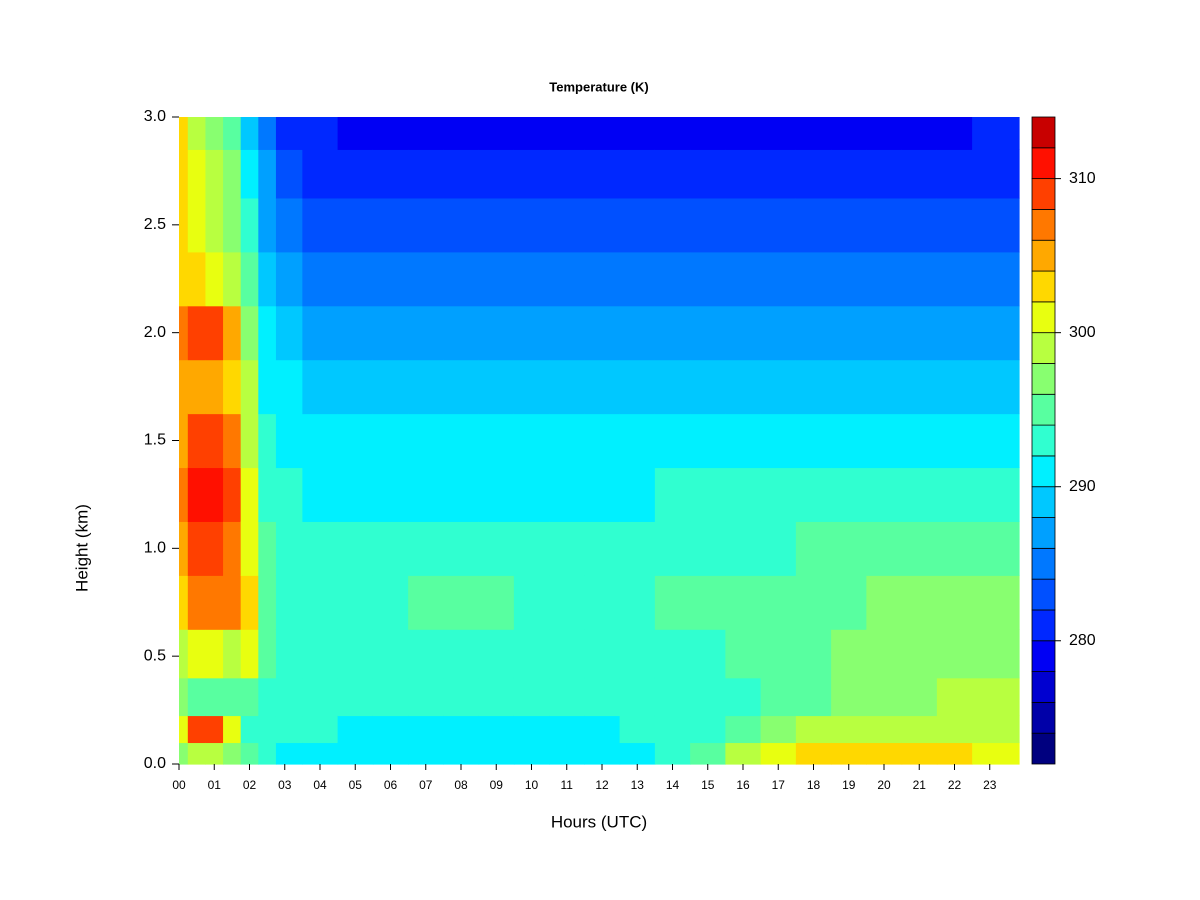 Image resolution: width=1200 pixels, height=900 pixels. What do you see at coordinates (155, 763) in the screenshot?
I see `y-tick-label: 0.0` at bounding box center [155, 763].